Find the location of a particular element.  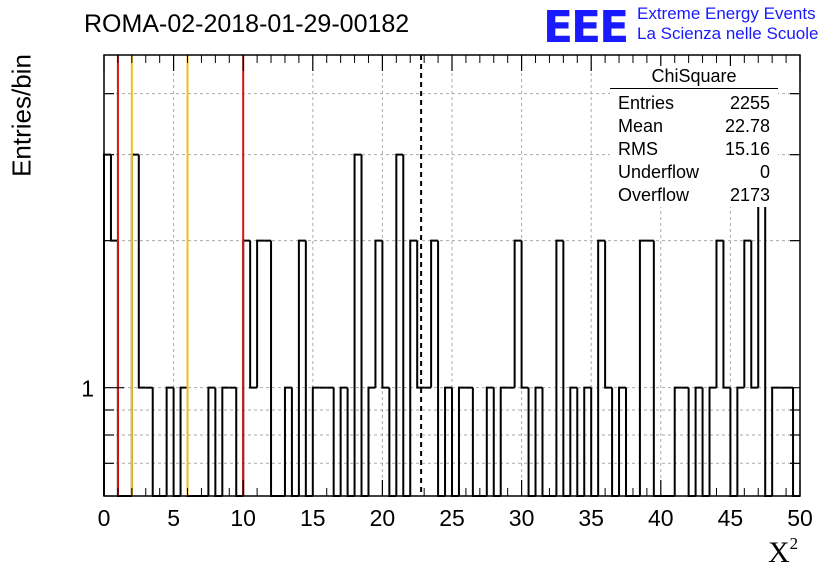

x-tick-label: 5 is located at coordinates (173, 518).